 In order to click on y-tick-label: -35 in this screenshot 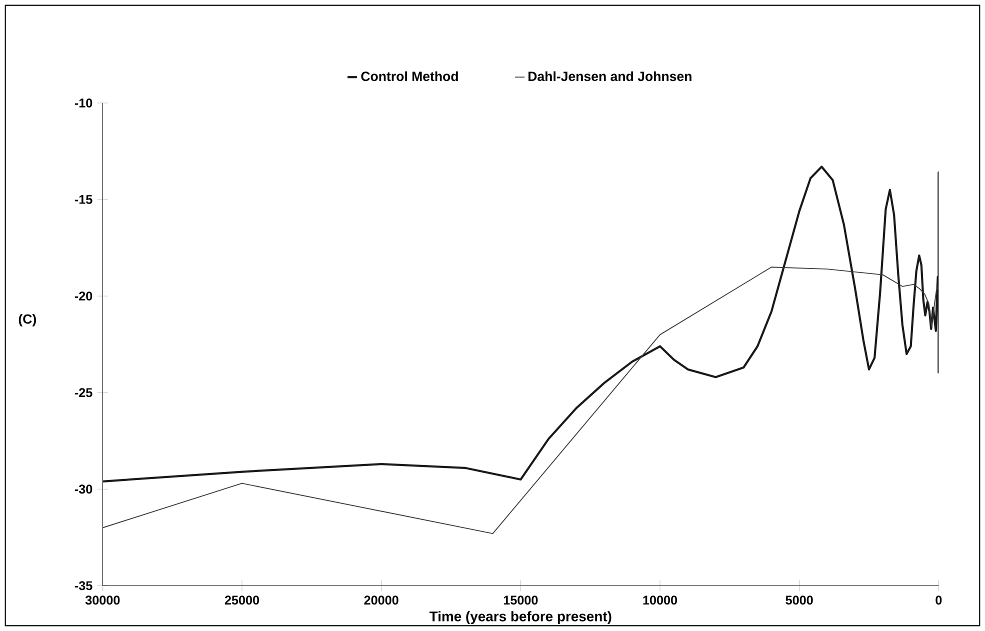, I will do `click(83, 585)`.